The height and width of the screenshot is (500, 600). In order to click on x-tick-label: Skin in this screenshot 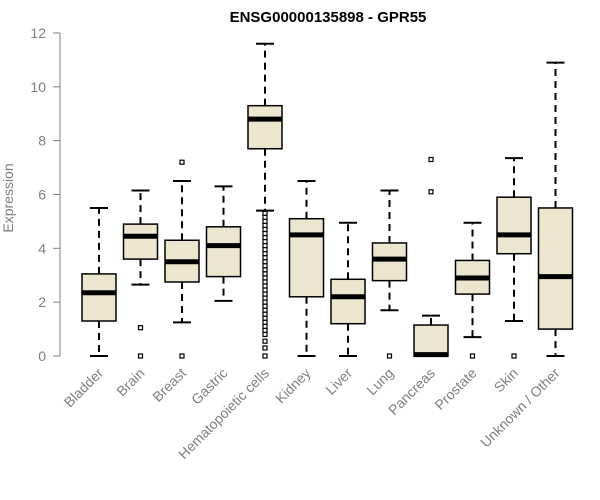, I will do `click(506, 380)`.